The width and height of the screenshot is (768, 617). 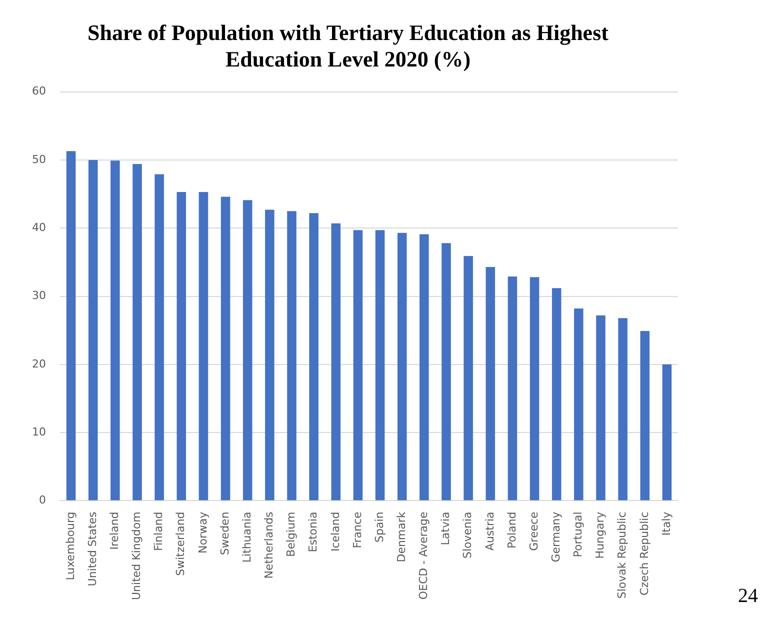 I want to click on x-tick-label: Slovenia, so click(x=467, y=535).